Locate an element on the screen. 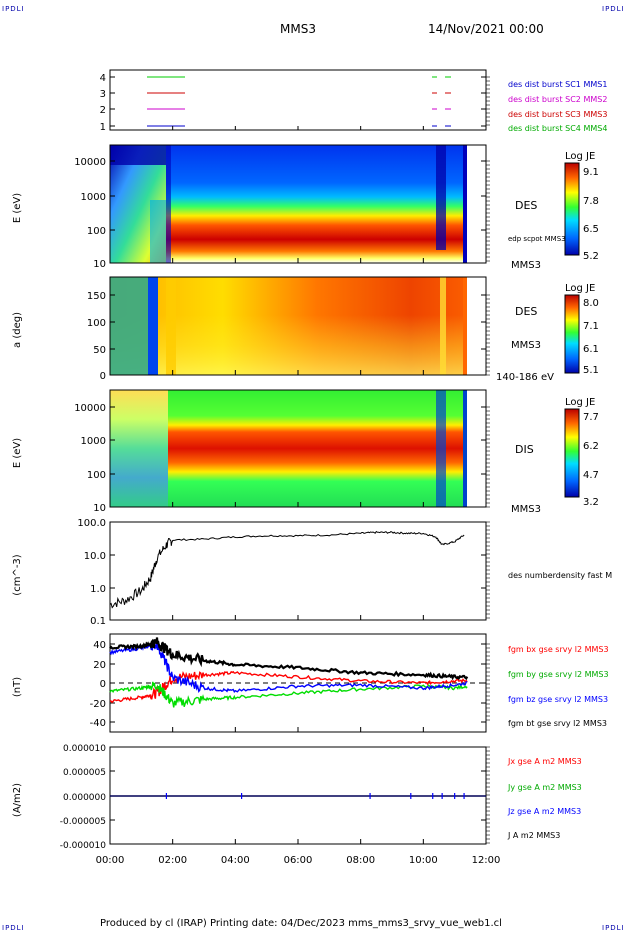 The height and width of the screenshot is (934, 630). svg-text: 5.1 is located at coordinates (591, 370).